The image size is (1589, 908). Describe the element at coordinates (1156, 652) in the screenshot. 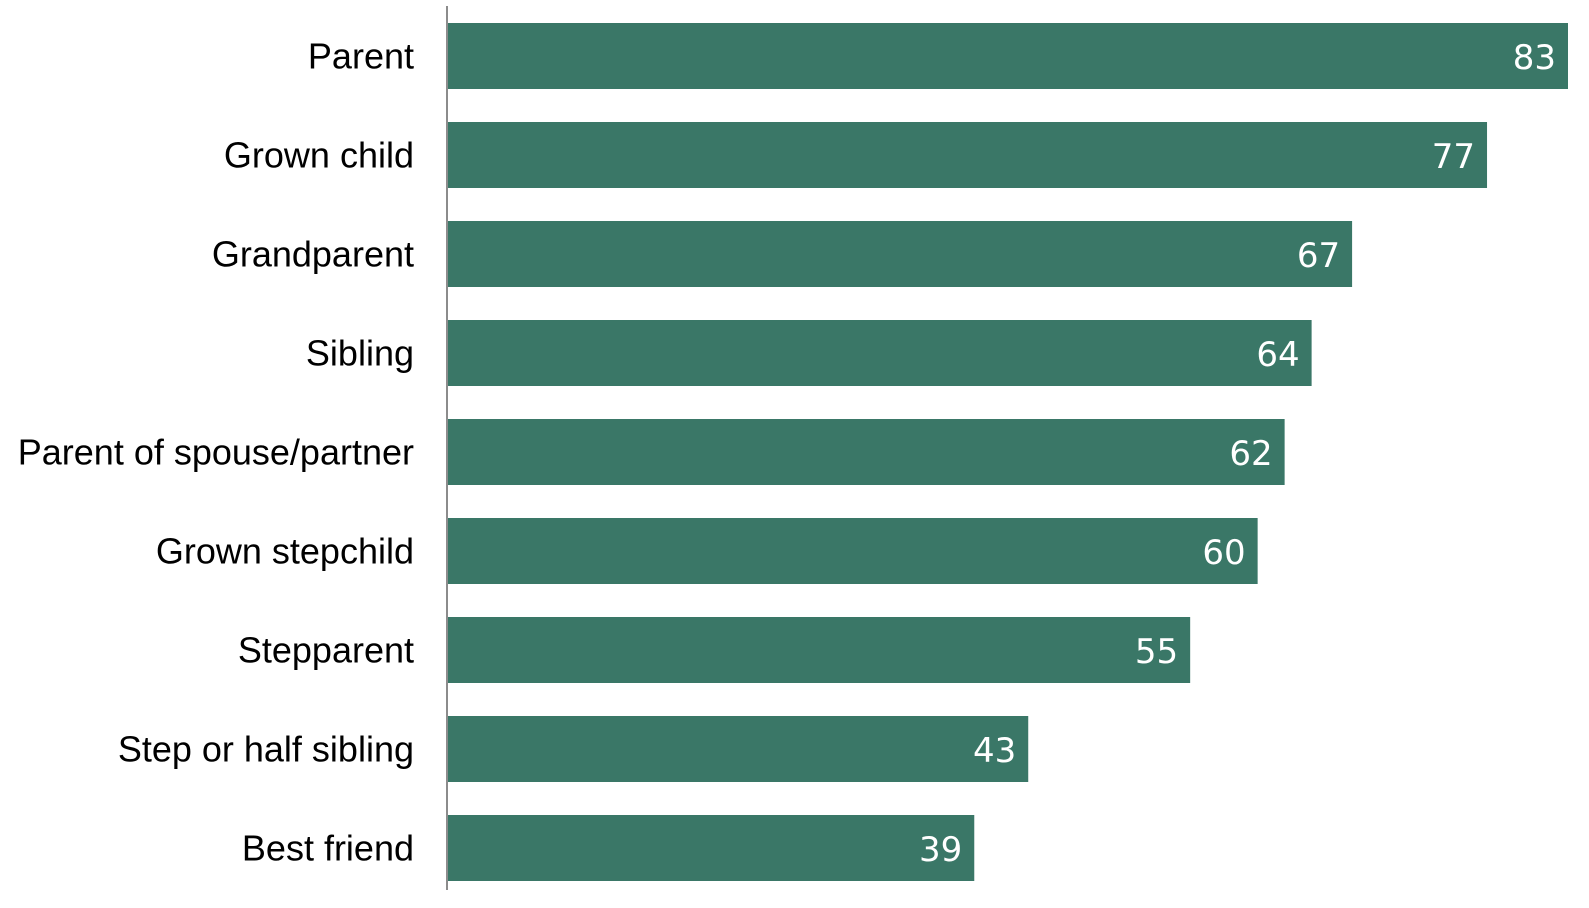

I see `bar-value-label: 55` at that location.